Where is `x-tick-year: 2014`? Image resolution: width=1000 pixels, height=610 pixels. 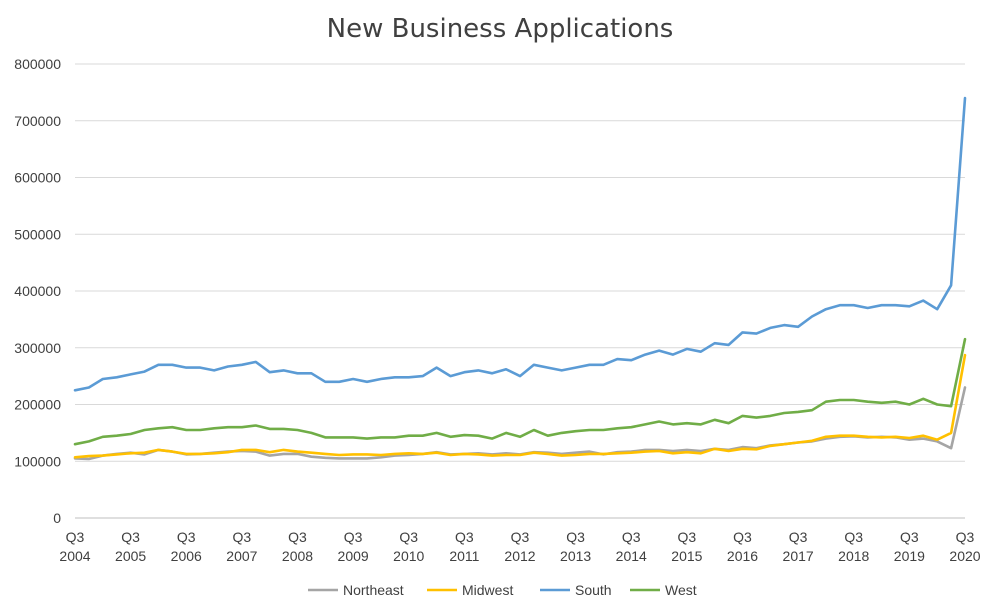
x-tick-year: 2014 is located at coordinates (631, 556).